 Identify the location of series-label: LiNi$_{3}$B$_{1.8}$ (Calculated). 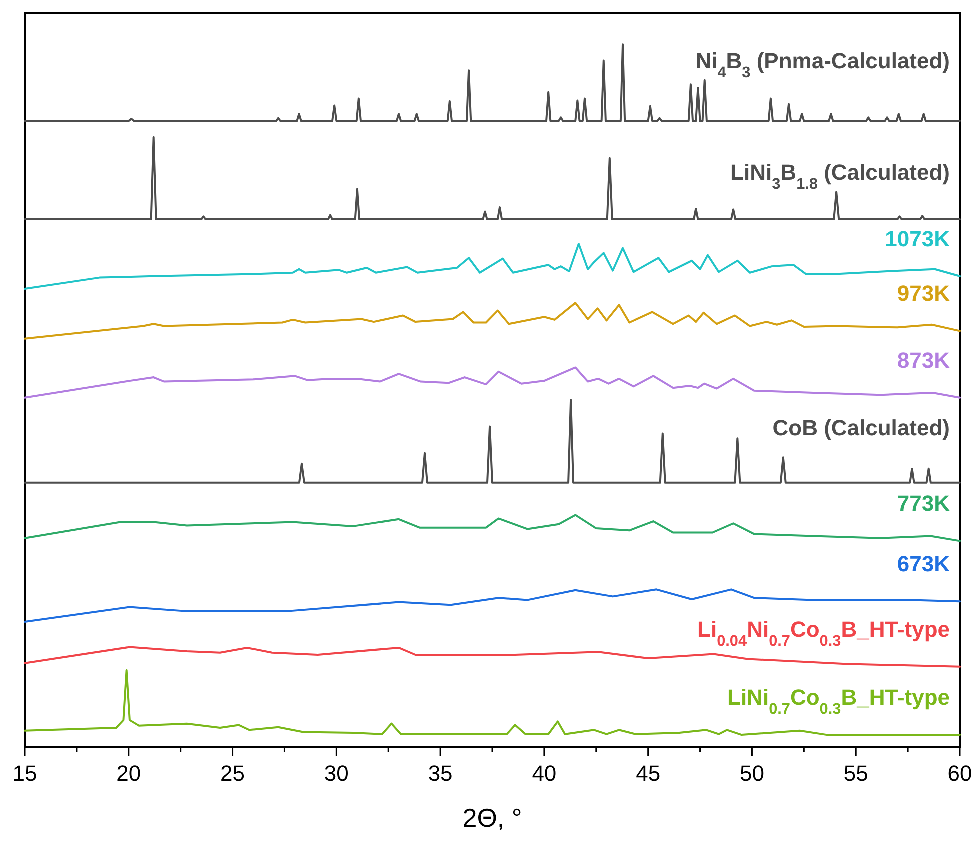
(840, 176).